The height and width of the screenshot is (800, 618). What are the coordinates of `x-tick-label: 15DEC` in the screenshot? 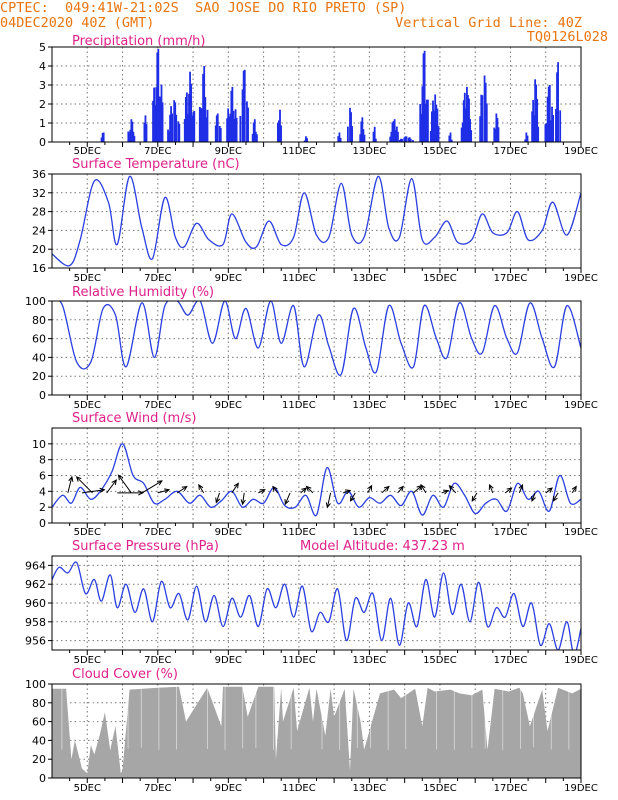 It's located at (440, 532).